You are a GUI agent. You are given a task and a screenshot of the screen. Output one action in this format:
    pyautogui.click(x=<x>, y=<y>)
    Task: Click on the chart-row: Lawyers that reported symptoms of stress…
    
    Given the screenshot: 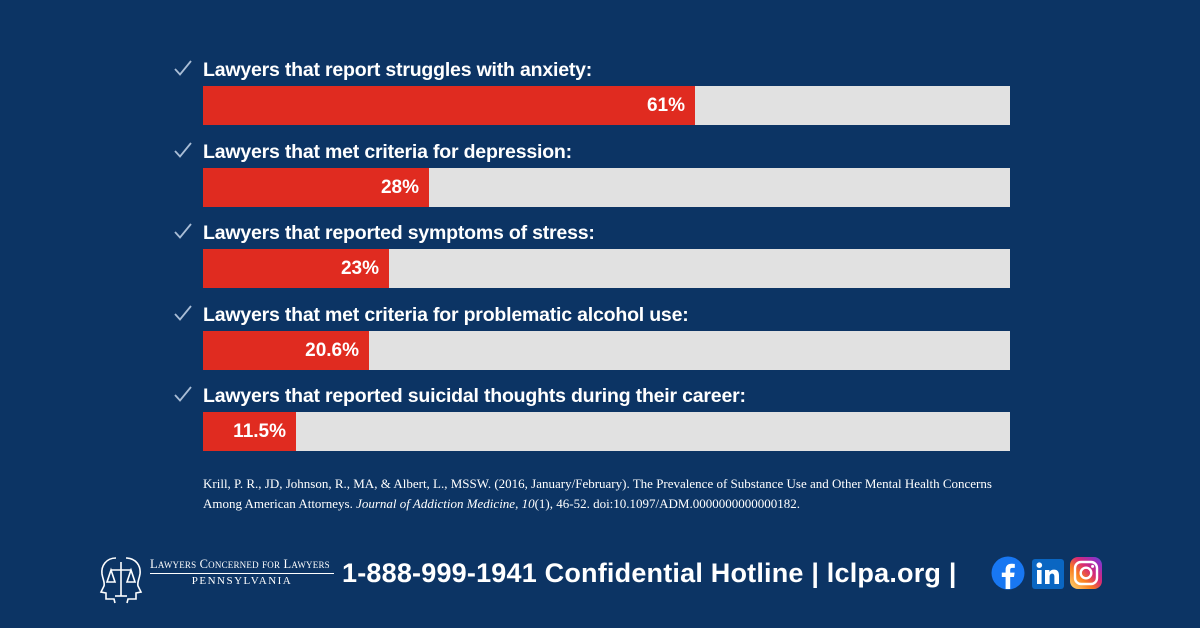 What is the action you would take?
    pyautogui.click(x=592, y=261)
    